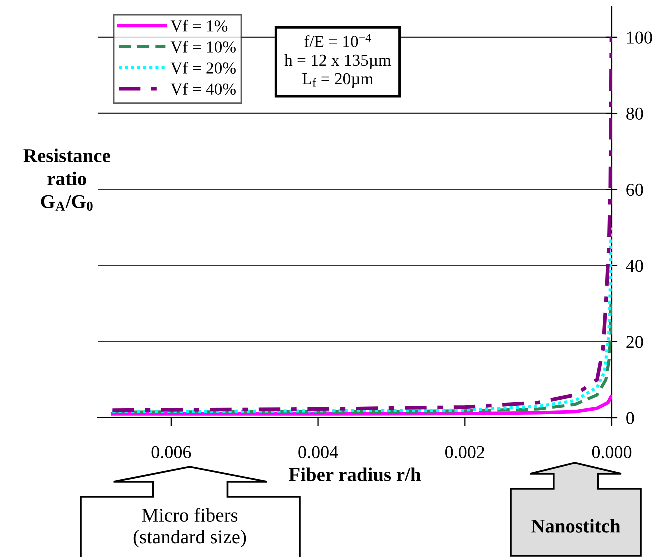 The image size is (658, 557). Describe the element at coordinates (612, 452) in the screenshot. I see `x-tick-label: 0.000` at that location.